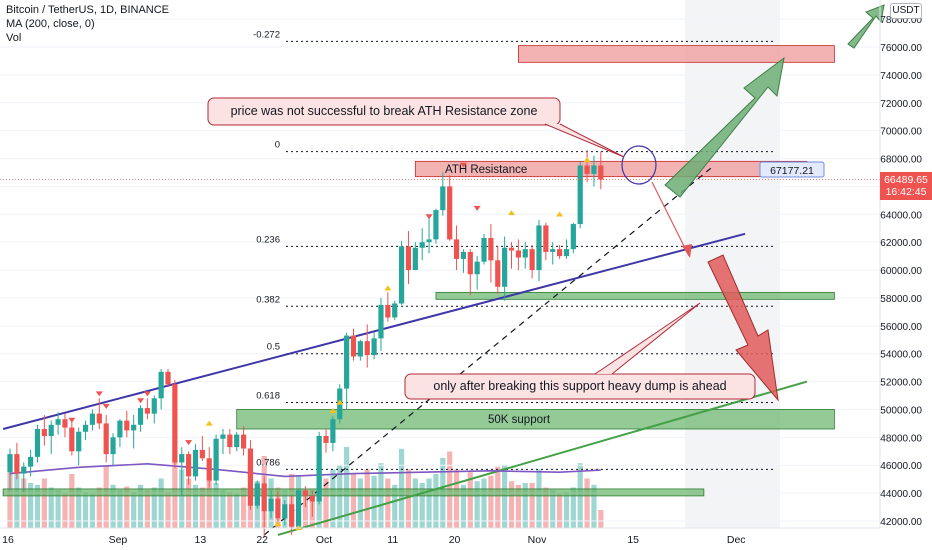 The width and height of the screenshot is (932, 550). Describe the element at coordinates (901, 215) in the screenshot. I see `y-tick-label: 64000.00` at that location.